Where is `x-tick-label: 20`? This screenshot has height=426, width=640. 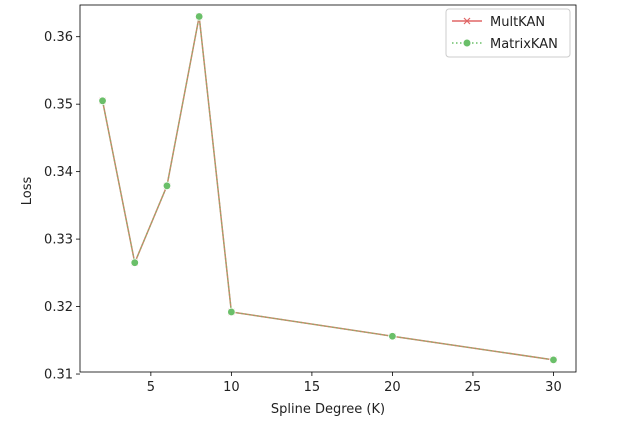 x-tick-label: 20 is located at coordinates (392, 387).